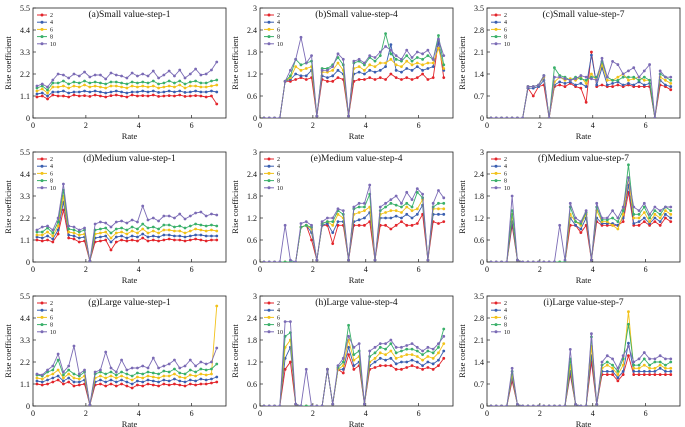  Describe the element at coordinates (479, 96) in the screenshot. I see `y-tick-label: 0.7` at that location.